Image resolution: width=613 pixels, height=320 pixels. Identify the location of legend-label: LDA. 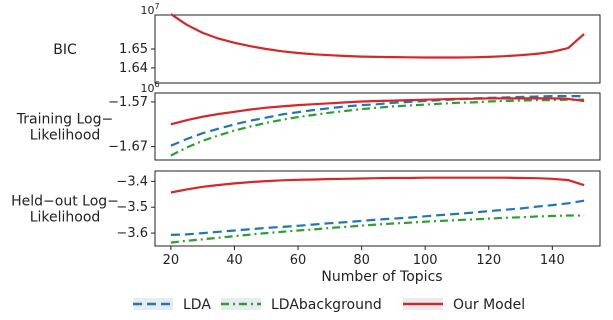
(197, 305).